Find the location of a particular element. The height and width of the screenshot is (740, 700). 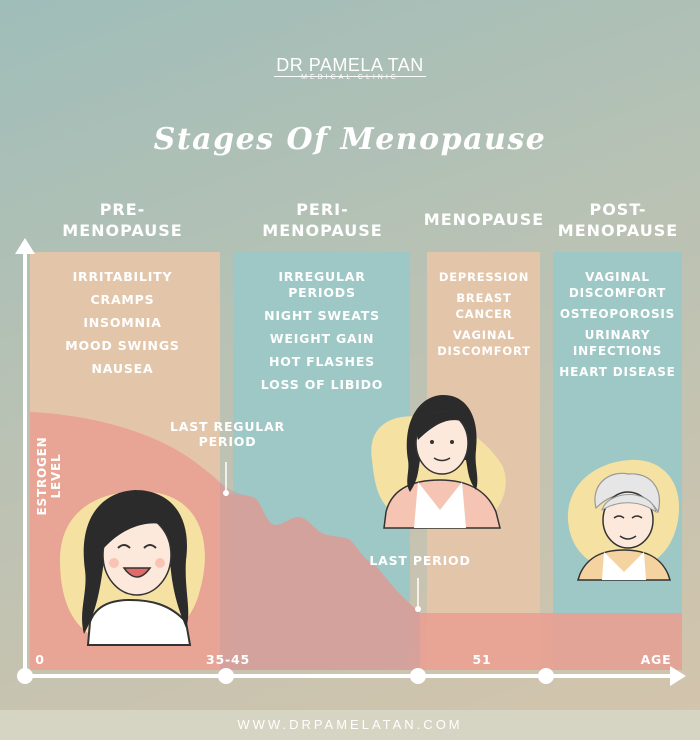

stage-heading-peri-menopause: PERI- MENOPAUSE is located at coordinates (322, 220).